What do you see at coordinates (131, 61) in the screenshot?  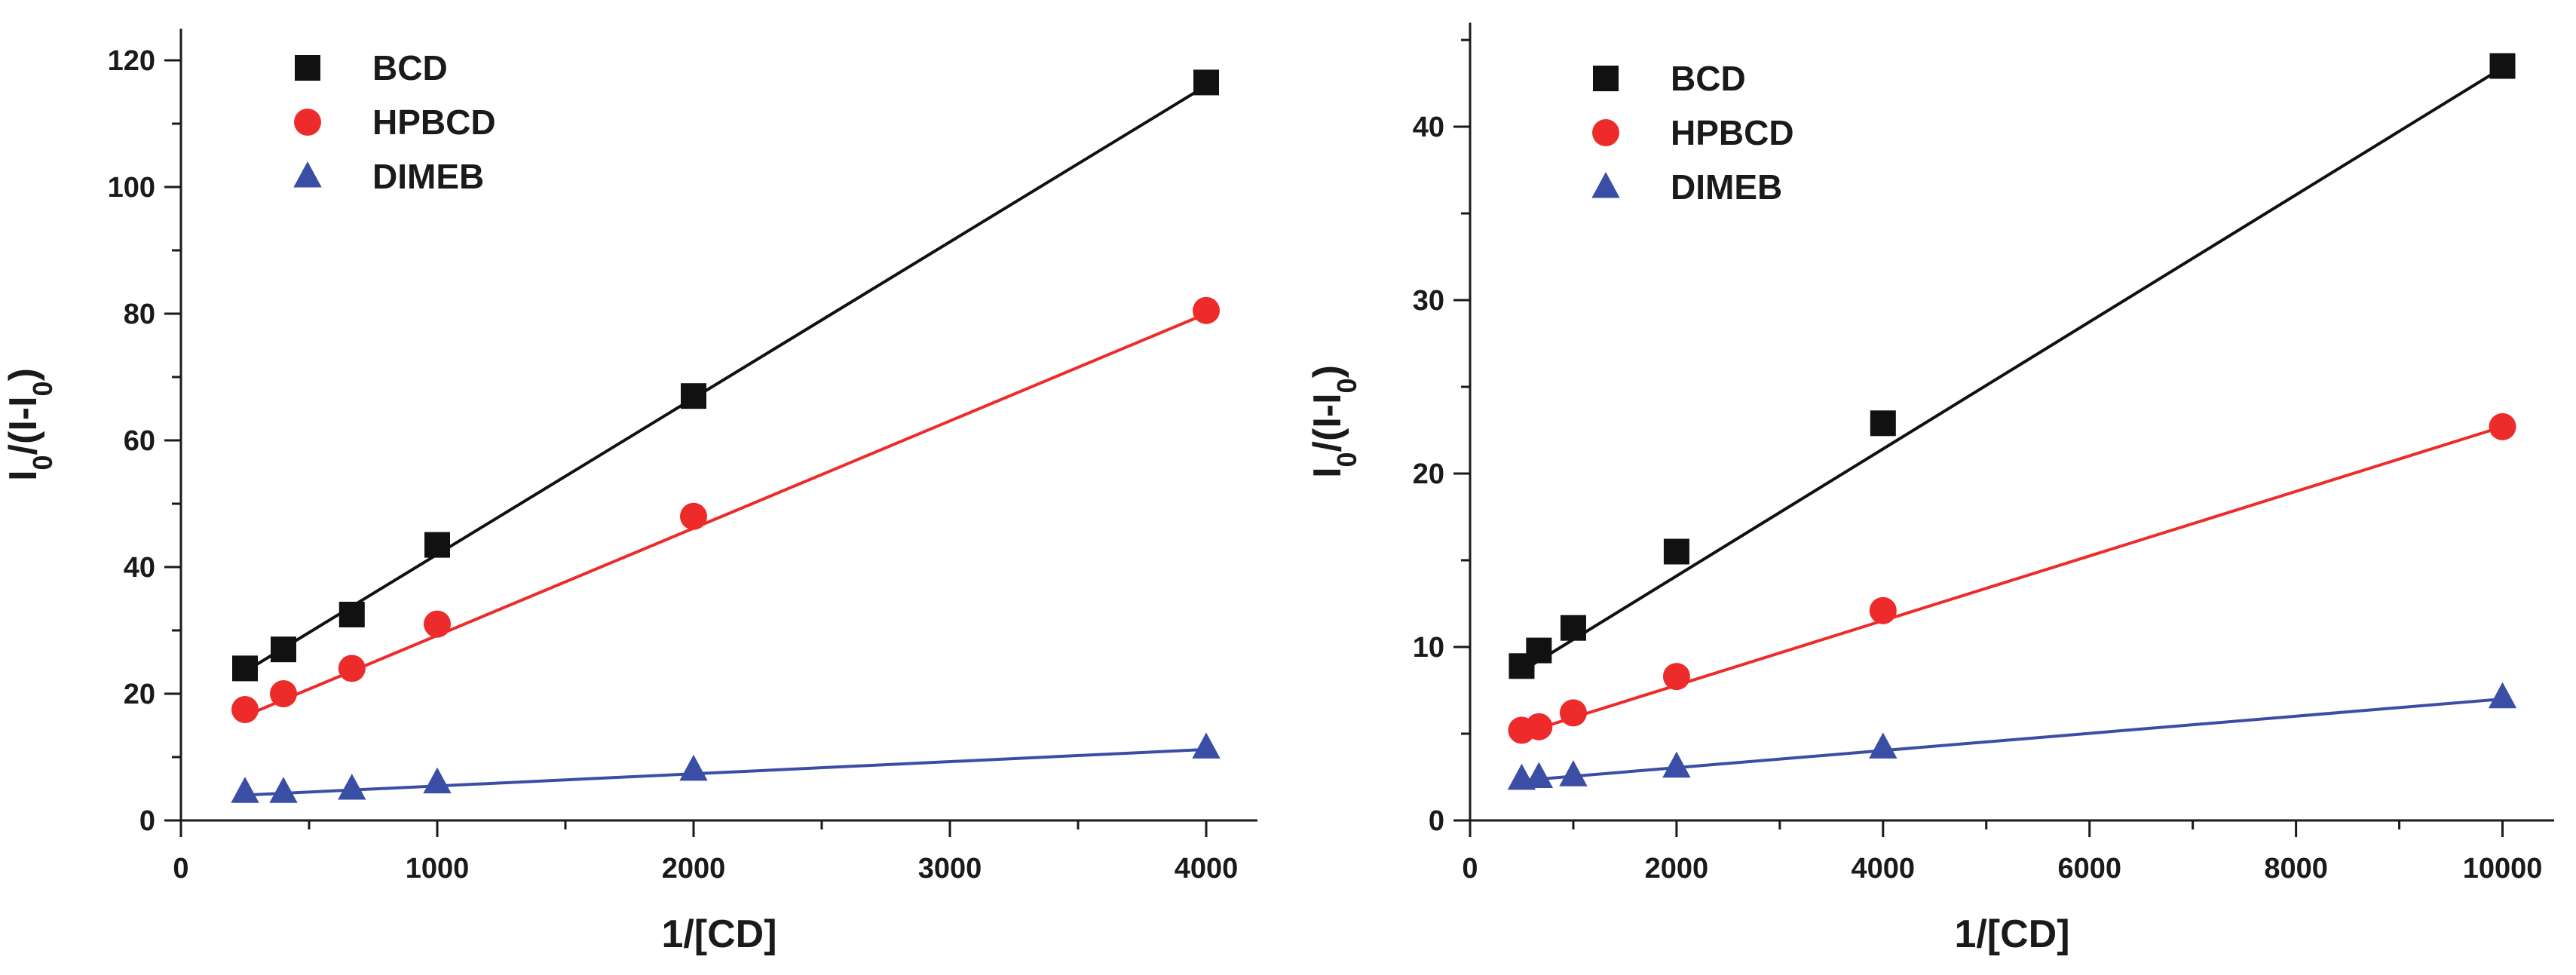 I see `y-tick-label: 120` at bounding box center [131, 61].